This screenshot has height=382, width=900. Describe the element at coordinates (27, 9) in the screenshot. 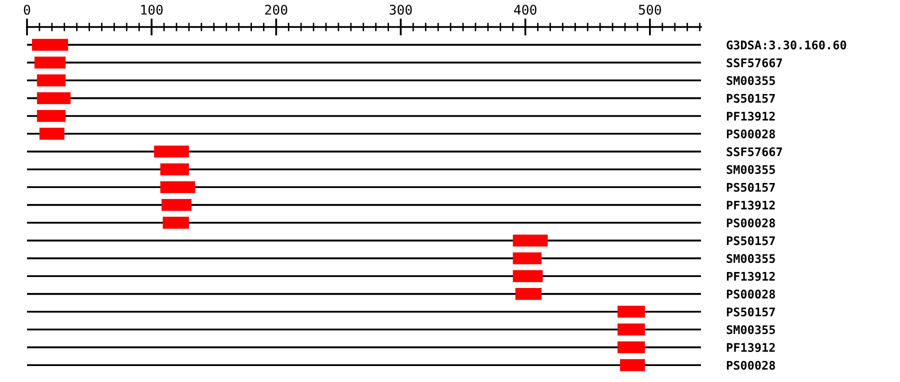

I see `x-tick-label: 0` at that location.